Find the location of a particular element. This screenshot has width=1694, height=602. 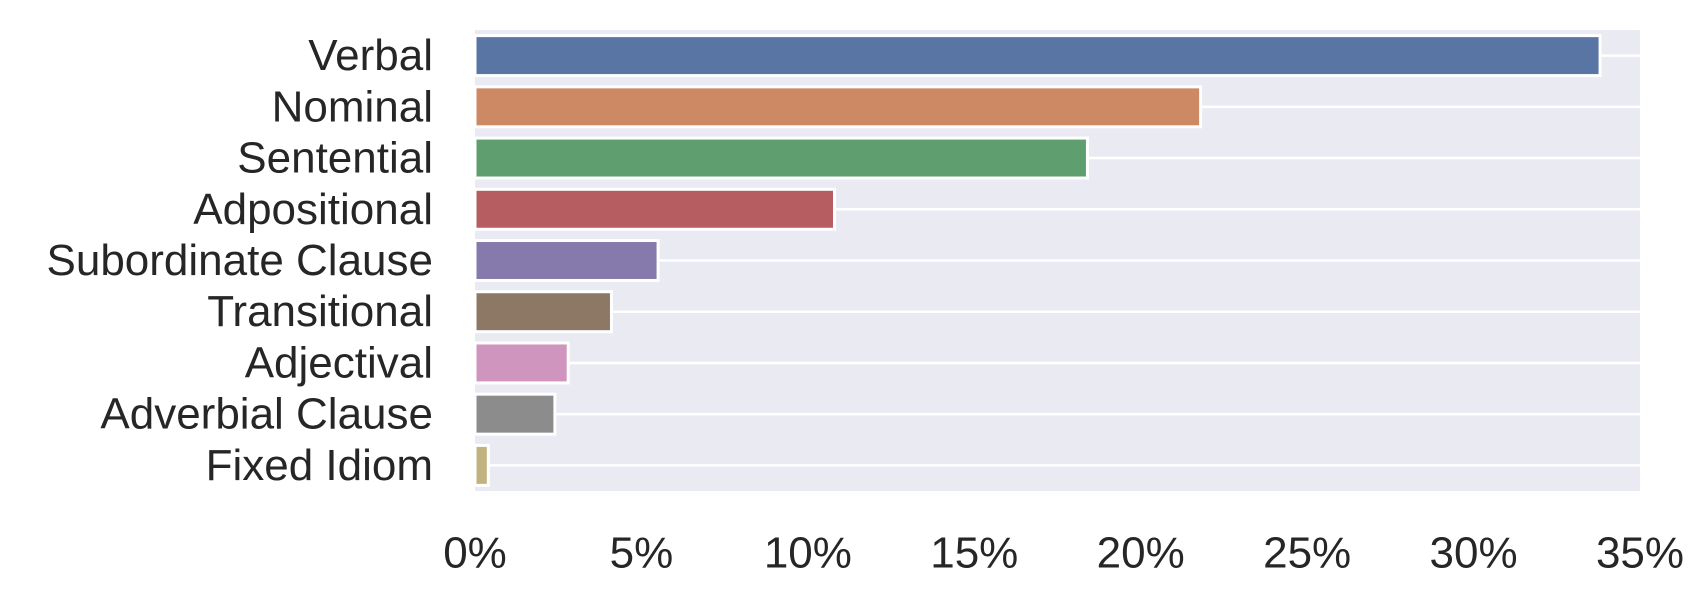

category-label: Transitional is located at coordinates (320, 311).